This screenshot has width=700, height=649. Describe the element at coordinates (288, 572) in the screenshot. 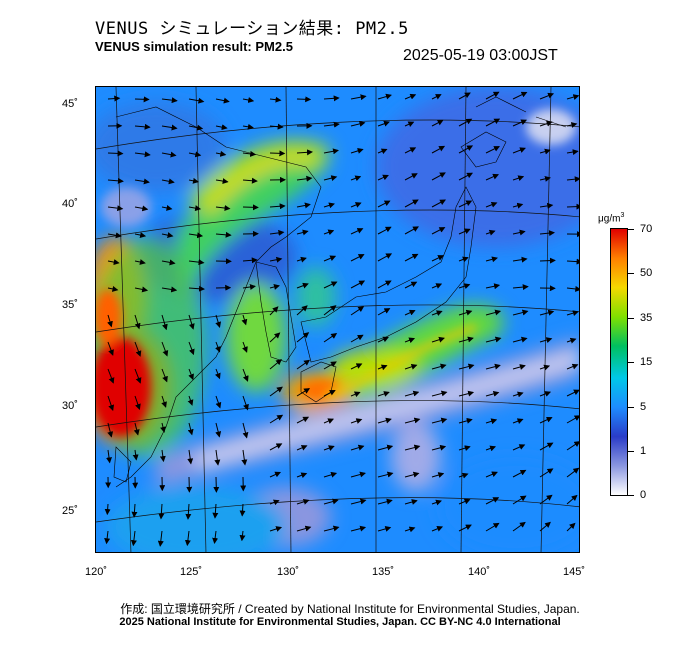

I see `lon-label-130: 130˚` at that location.